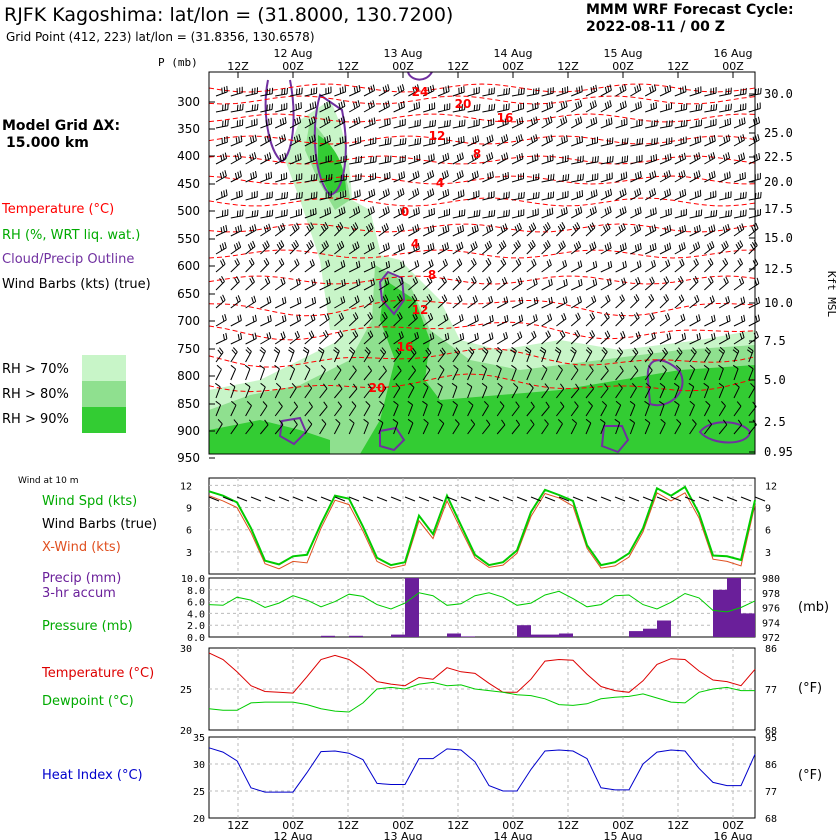 The height and width of the screenshot is (840, 840). Describe the element at coordinates (328, 636) in the screenshot. I see `precip-bar` at that location.